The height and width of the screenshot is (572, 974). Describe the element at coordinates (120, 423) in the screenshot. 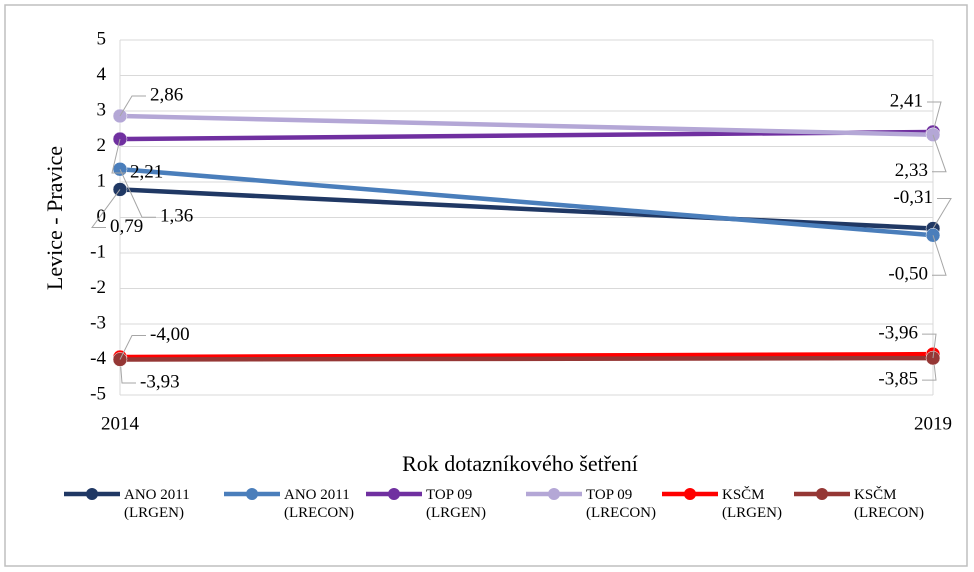

I see `x-tick-label: 2014` at that location.